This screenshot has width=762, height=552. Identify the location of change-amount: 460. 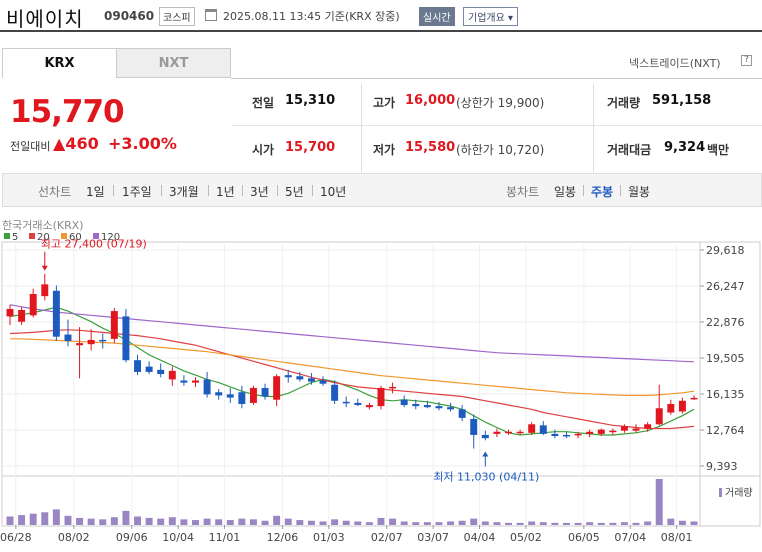
(82, 143).